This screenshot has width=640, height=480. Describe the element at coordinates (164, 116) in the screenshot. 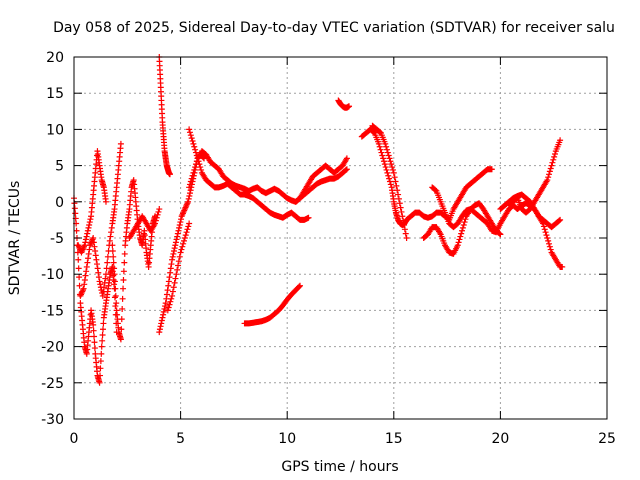

I see `series-seg6` at that location.